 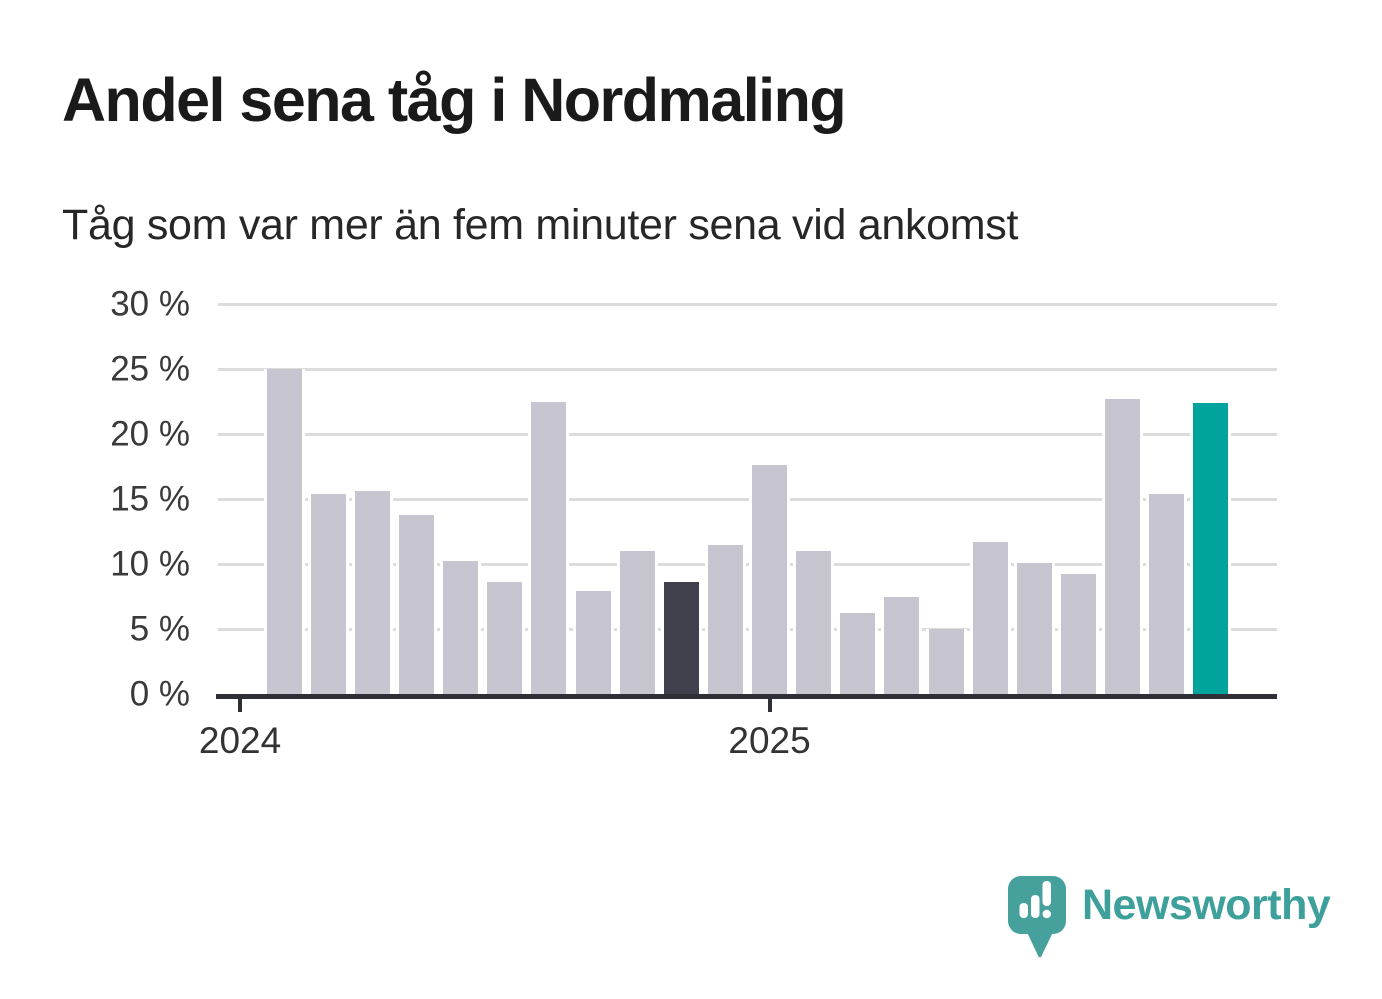 What do you see at coordinates (150, 369) in the screenshot?
I see `y-axis-label: 25 %` at bounding box center [150, 369].